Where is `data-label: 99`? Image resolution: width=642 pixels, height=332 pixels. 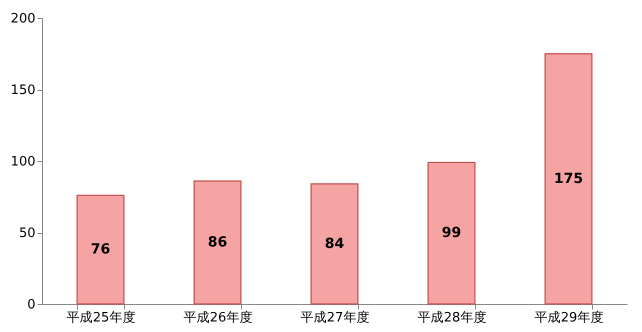 data-label: 99 is located at coordinates (452, 233).